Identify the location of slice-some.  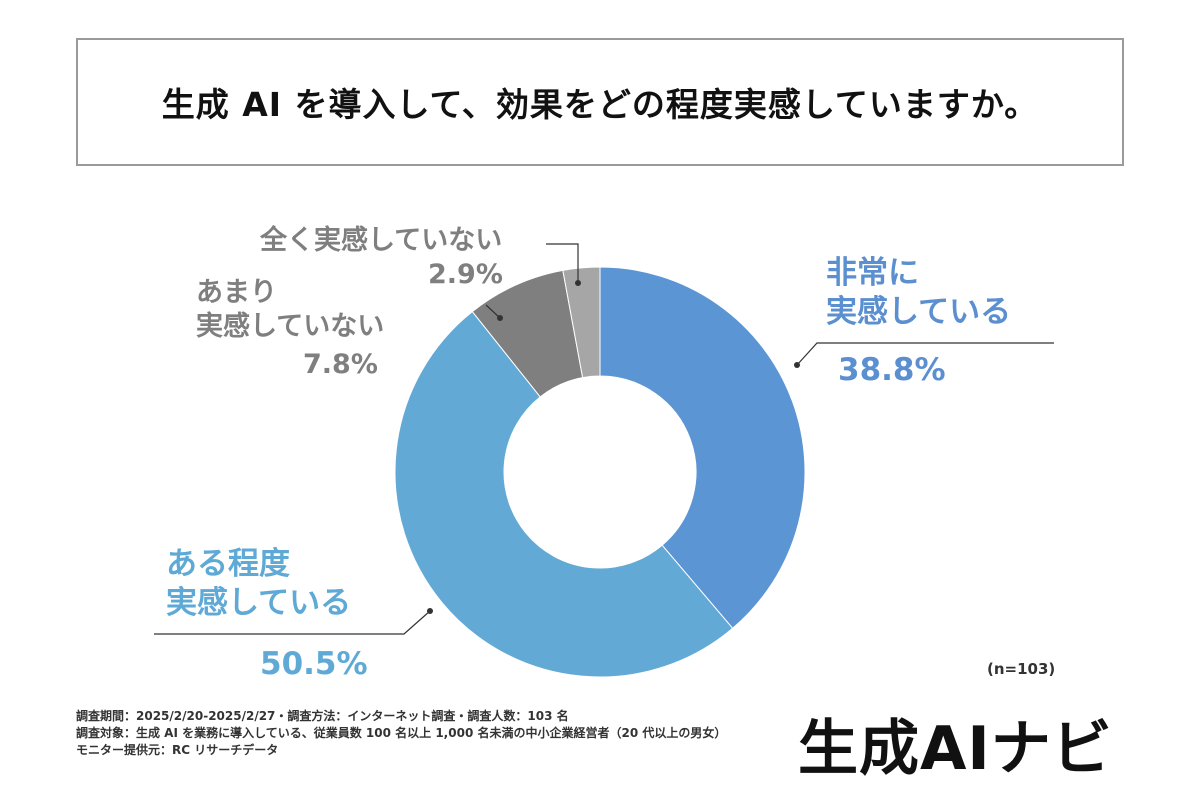
(564, 494).